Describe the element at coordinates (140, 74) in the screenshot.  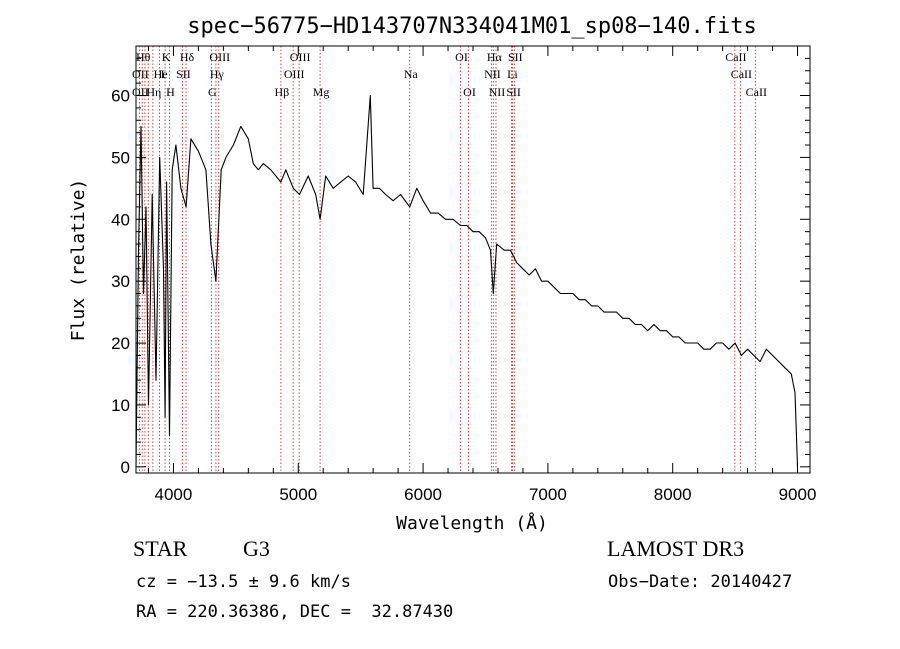
I see `spectral-line-label: OII` at that location.